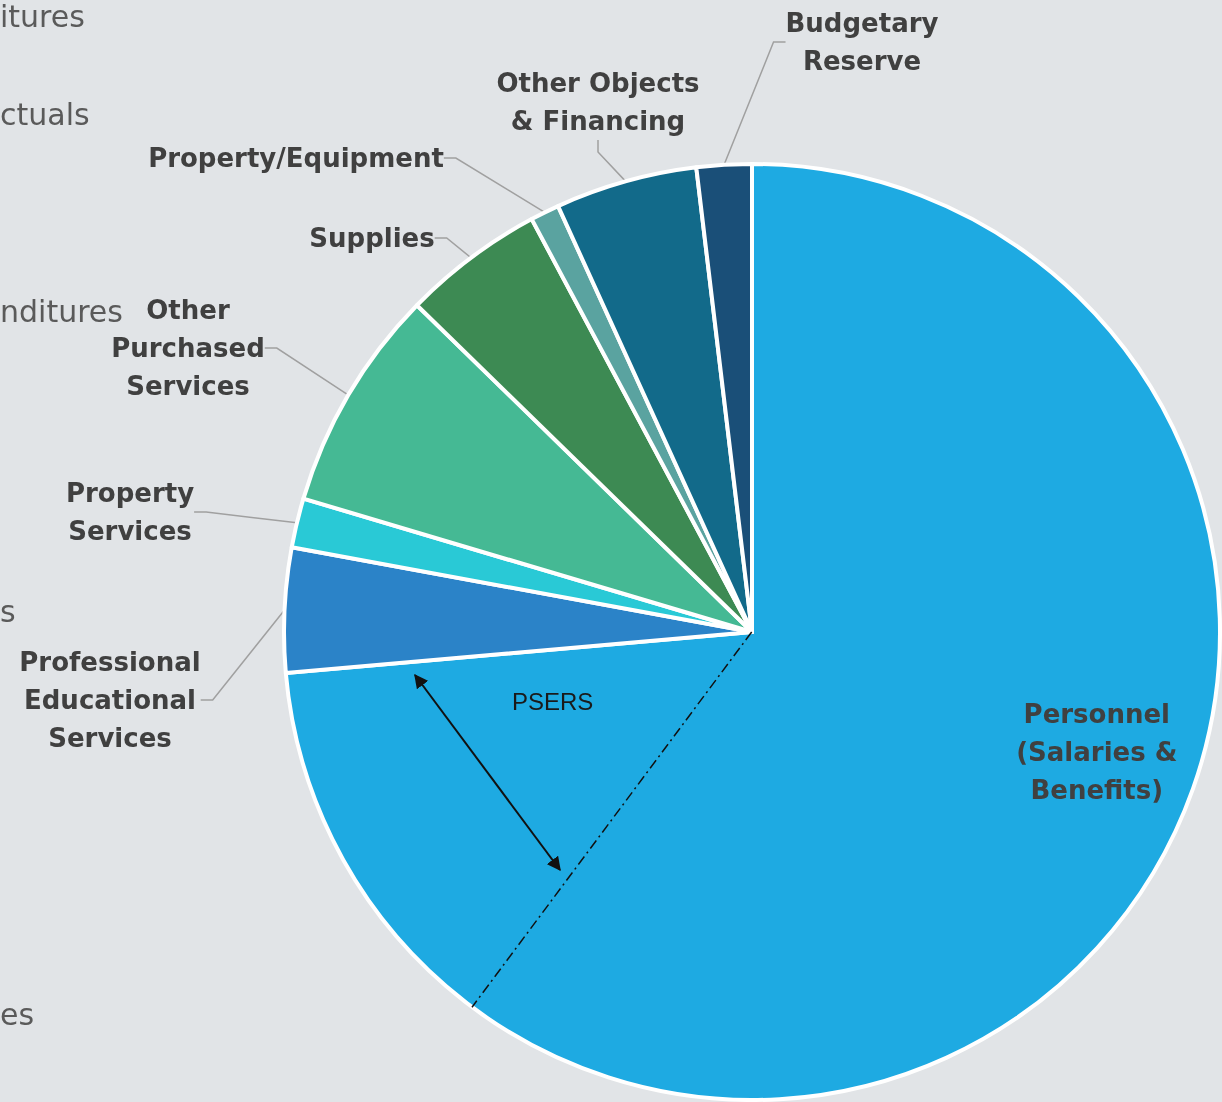 The image size is (1222, 1102). Describe the element at coordinates (45, 114) in the screenshot. I see `text: ctuals` at that location.